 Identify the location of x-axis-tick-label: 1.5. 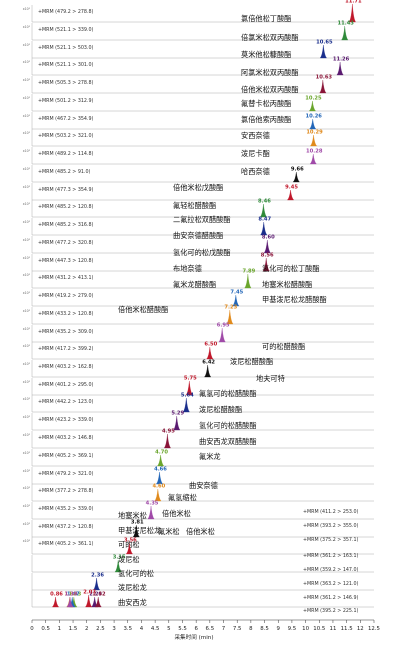
(73, 629).